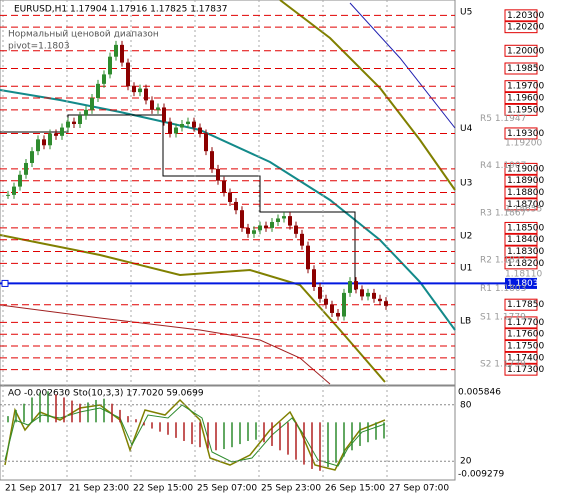 The height and width of the screenshot is (498, 573). I want to click on zone-label: U3, so click(466, 184).